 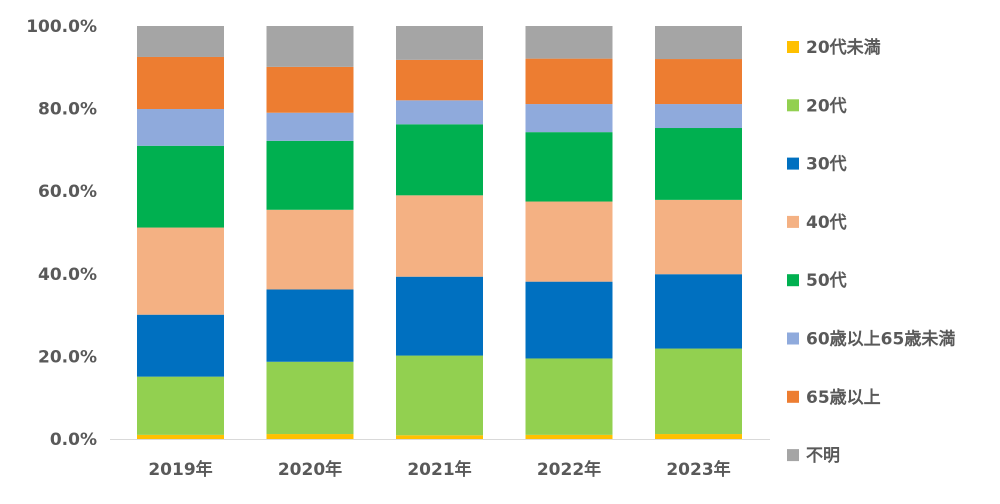 I want to click on y-tick-label: 20.0%, so click(x=67, y=357).